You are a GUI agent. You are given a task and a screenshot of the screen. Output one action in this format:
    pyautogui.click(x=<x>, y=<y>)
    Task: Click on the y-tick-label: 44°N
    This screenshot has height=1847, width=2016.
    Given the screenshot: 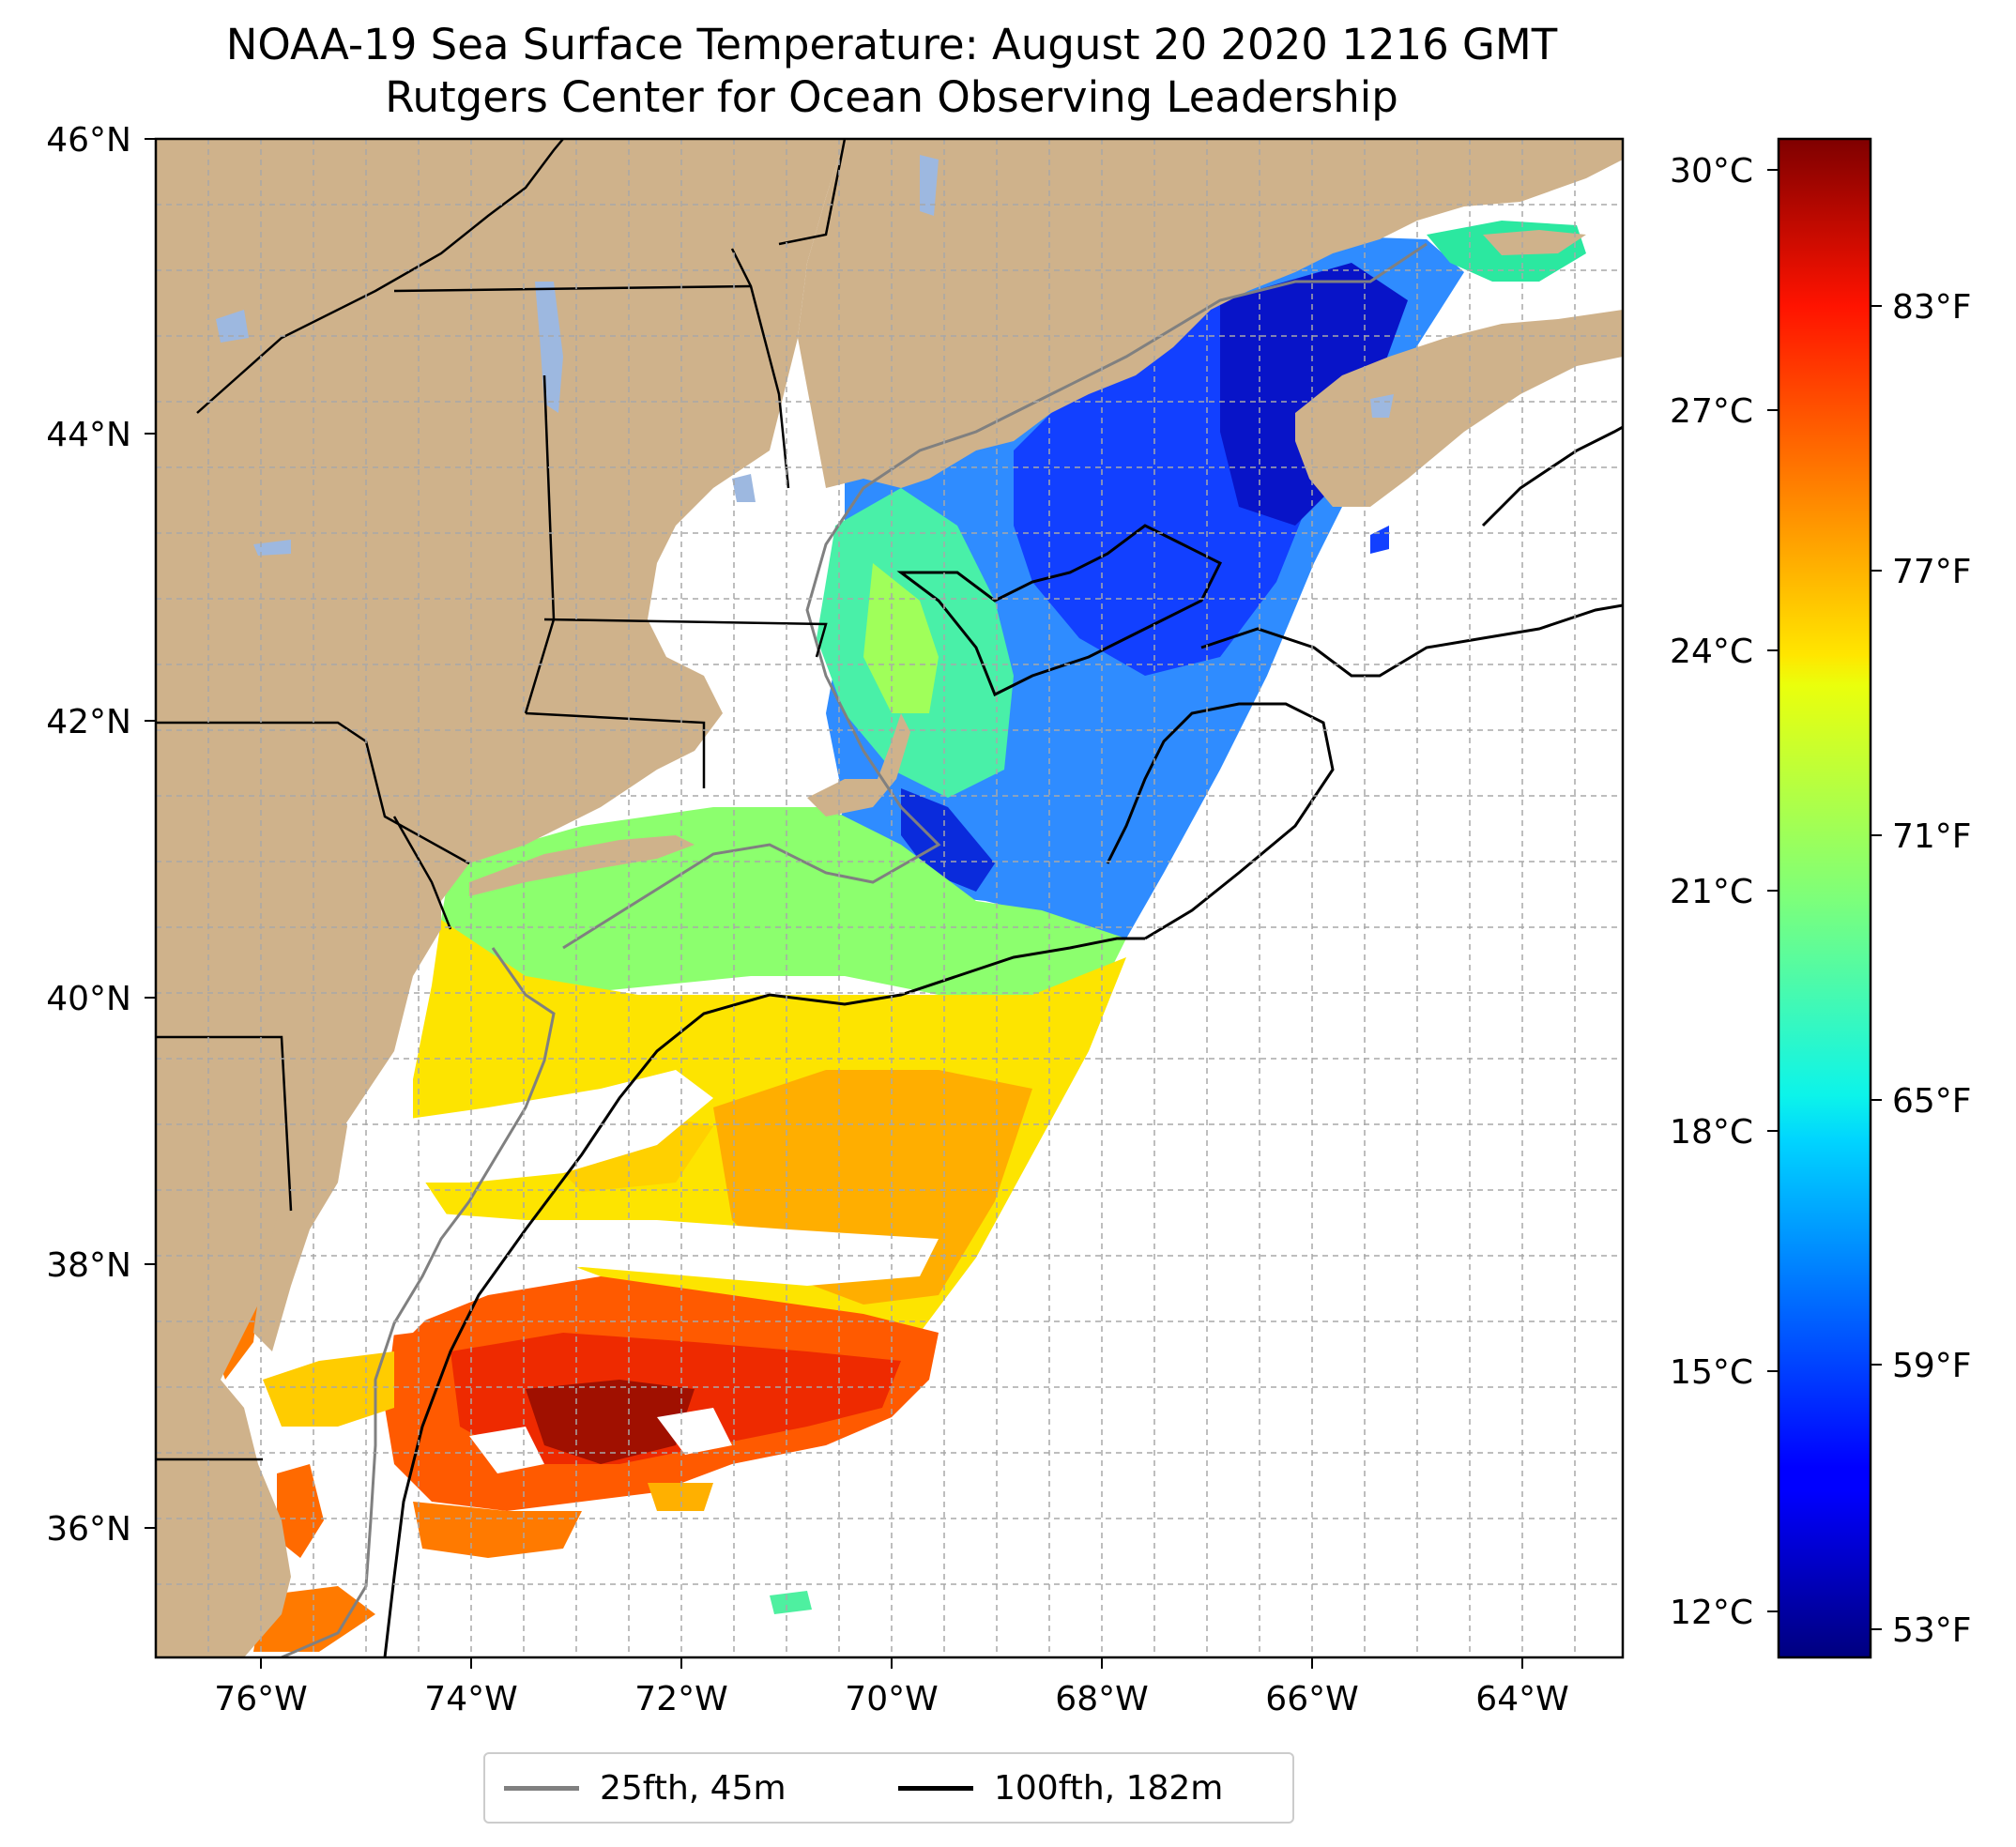 What is the action you would take?
    pyautogui.click(x=88, y=435)
    